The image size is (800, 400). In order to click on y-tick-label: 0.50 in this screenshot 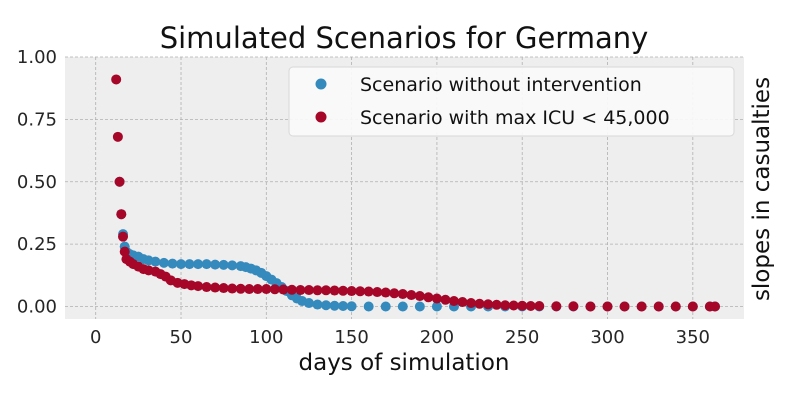, I will do `click(37, 182)`.